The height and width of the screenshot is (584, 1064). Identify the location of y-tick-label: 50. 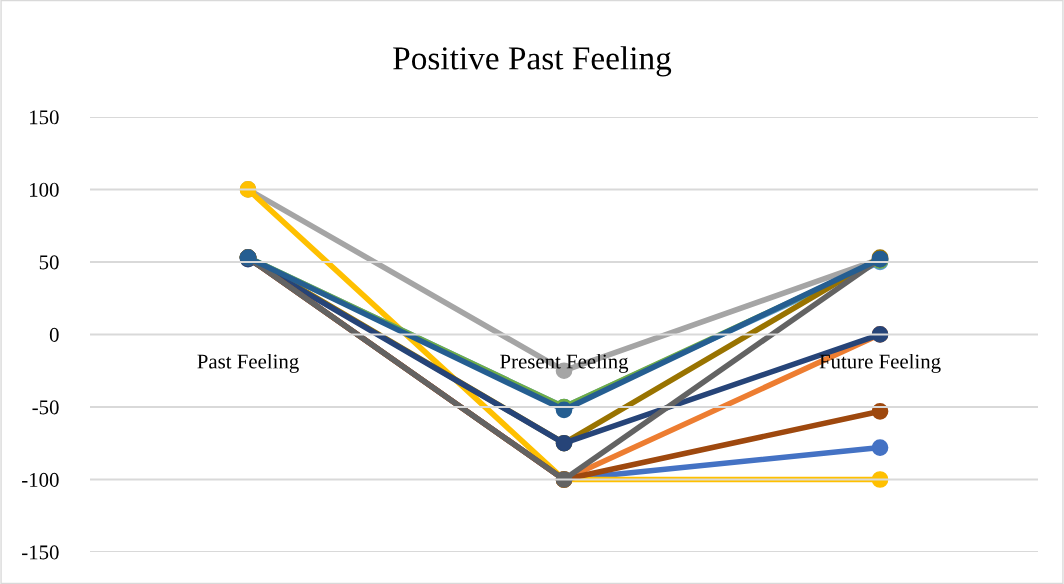
(49, 262).